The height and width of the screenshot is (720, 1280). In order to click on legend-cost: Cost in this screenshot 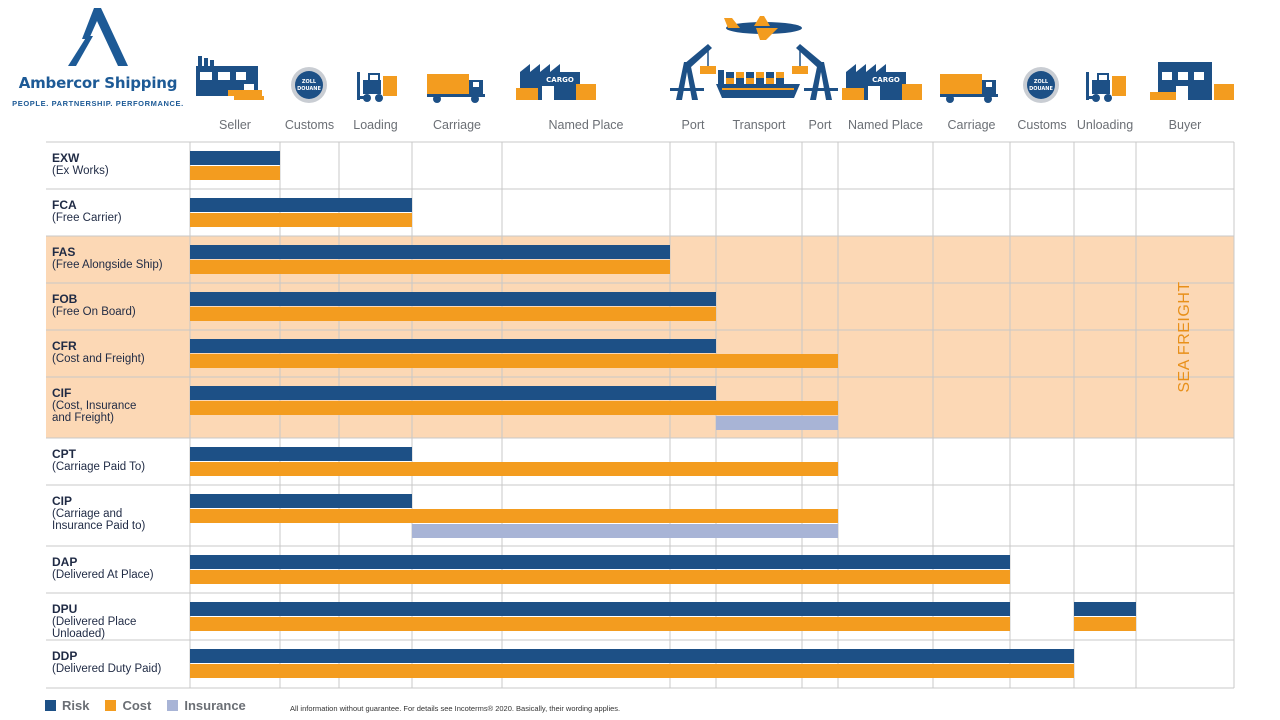, I will do `click(128, 705)`.